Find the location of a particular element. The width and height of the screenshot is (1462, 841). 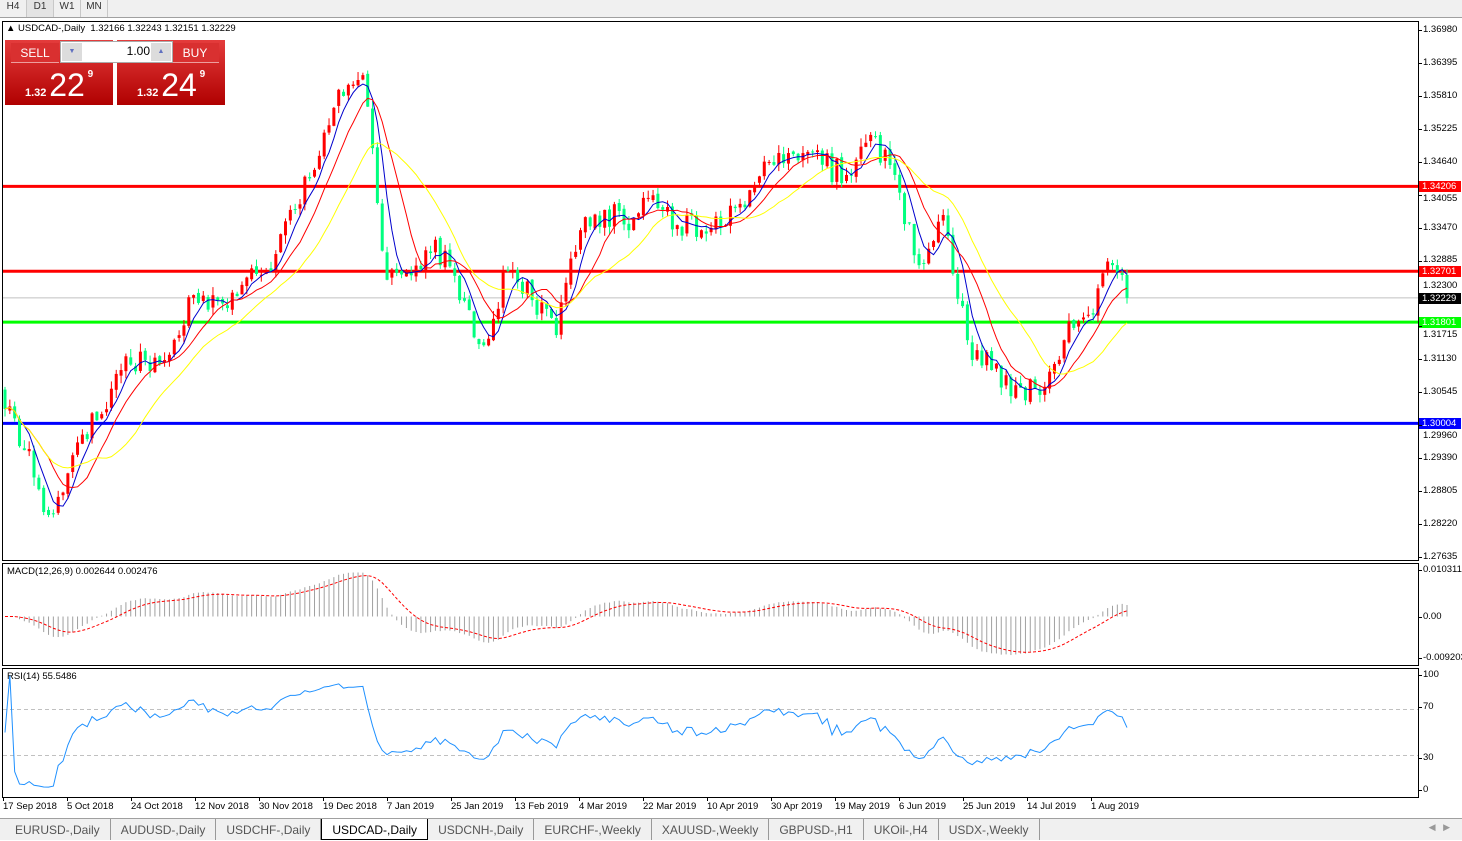

sell-price: 1.32 22 9 is located at coordinates (59, 85).